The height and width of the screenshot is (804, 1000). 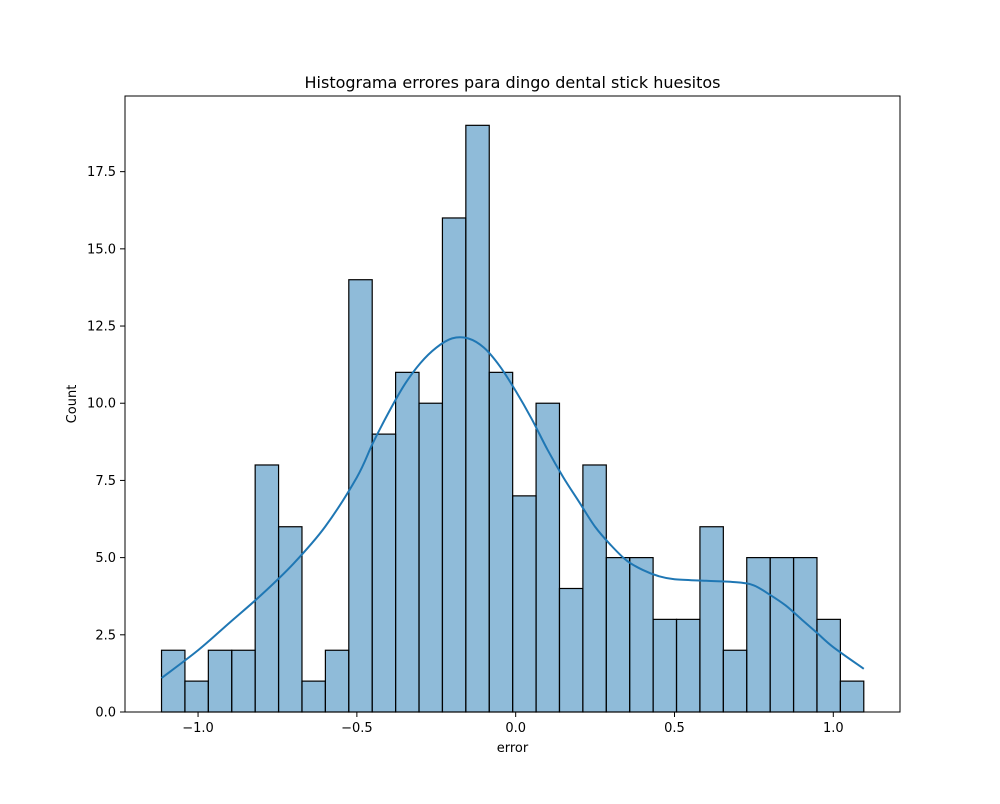 I want to click on x-tick-label: −1.0, so click(x=198, y=728).